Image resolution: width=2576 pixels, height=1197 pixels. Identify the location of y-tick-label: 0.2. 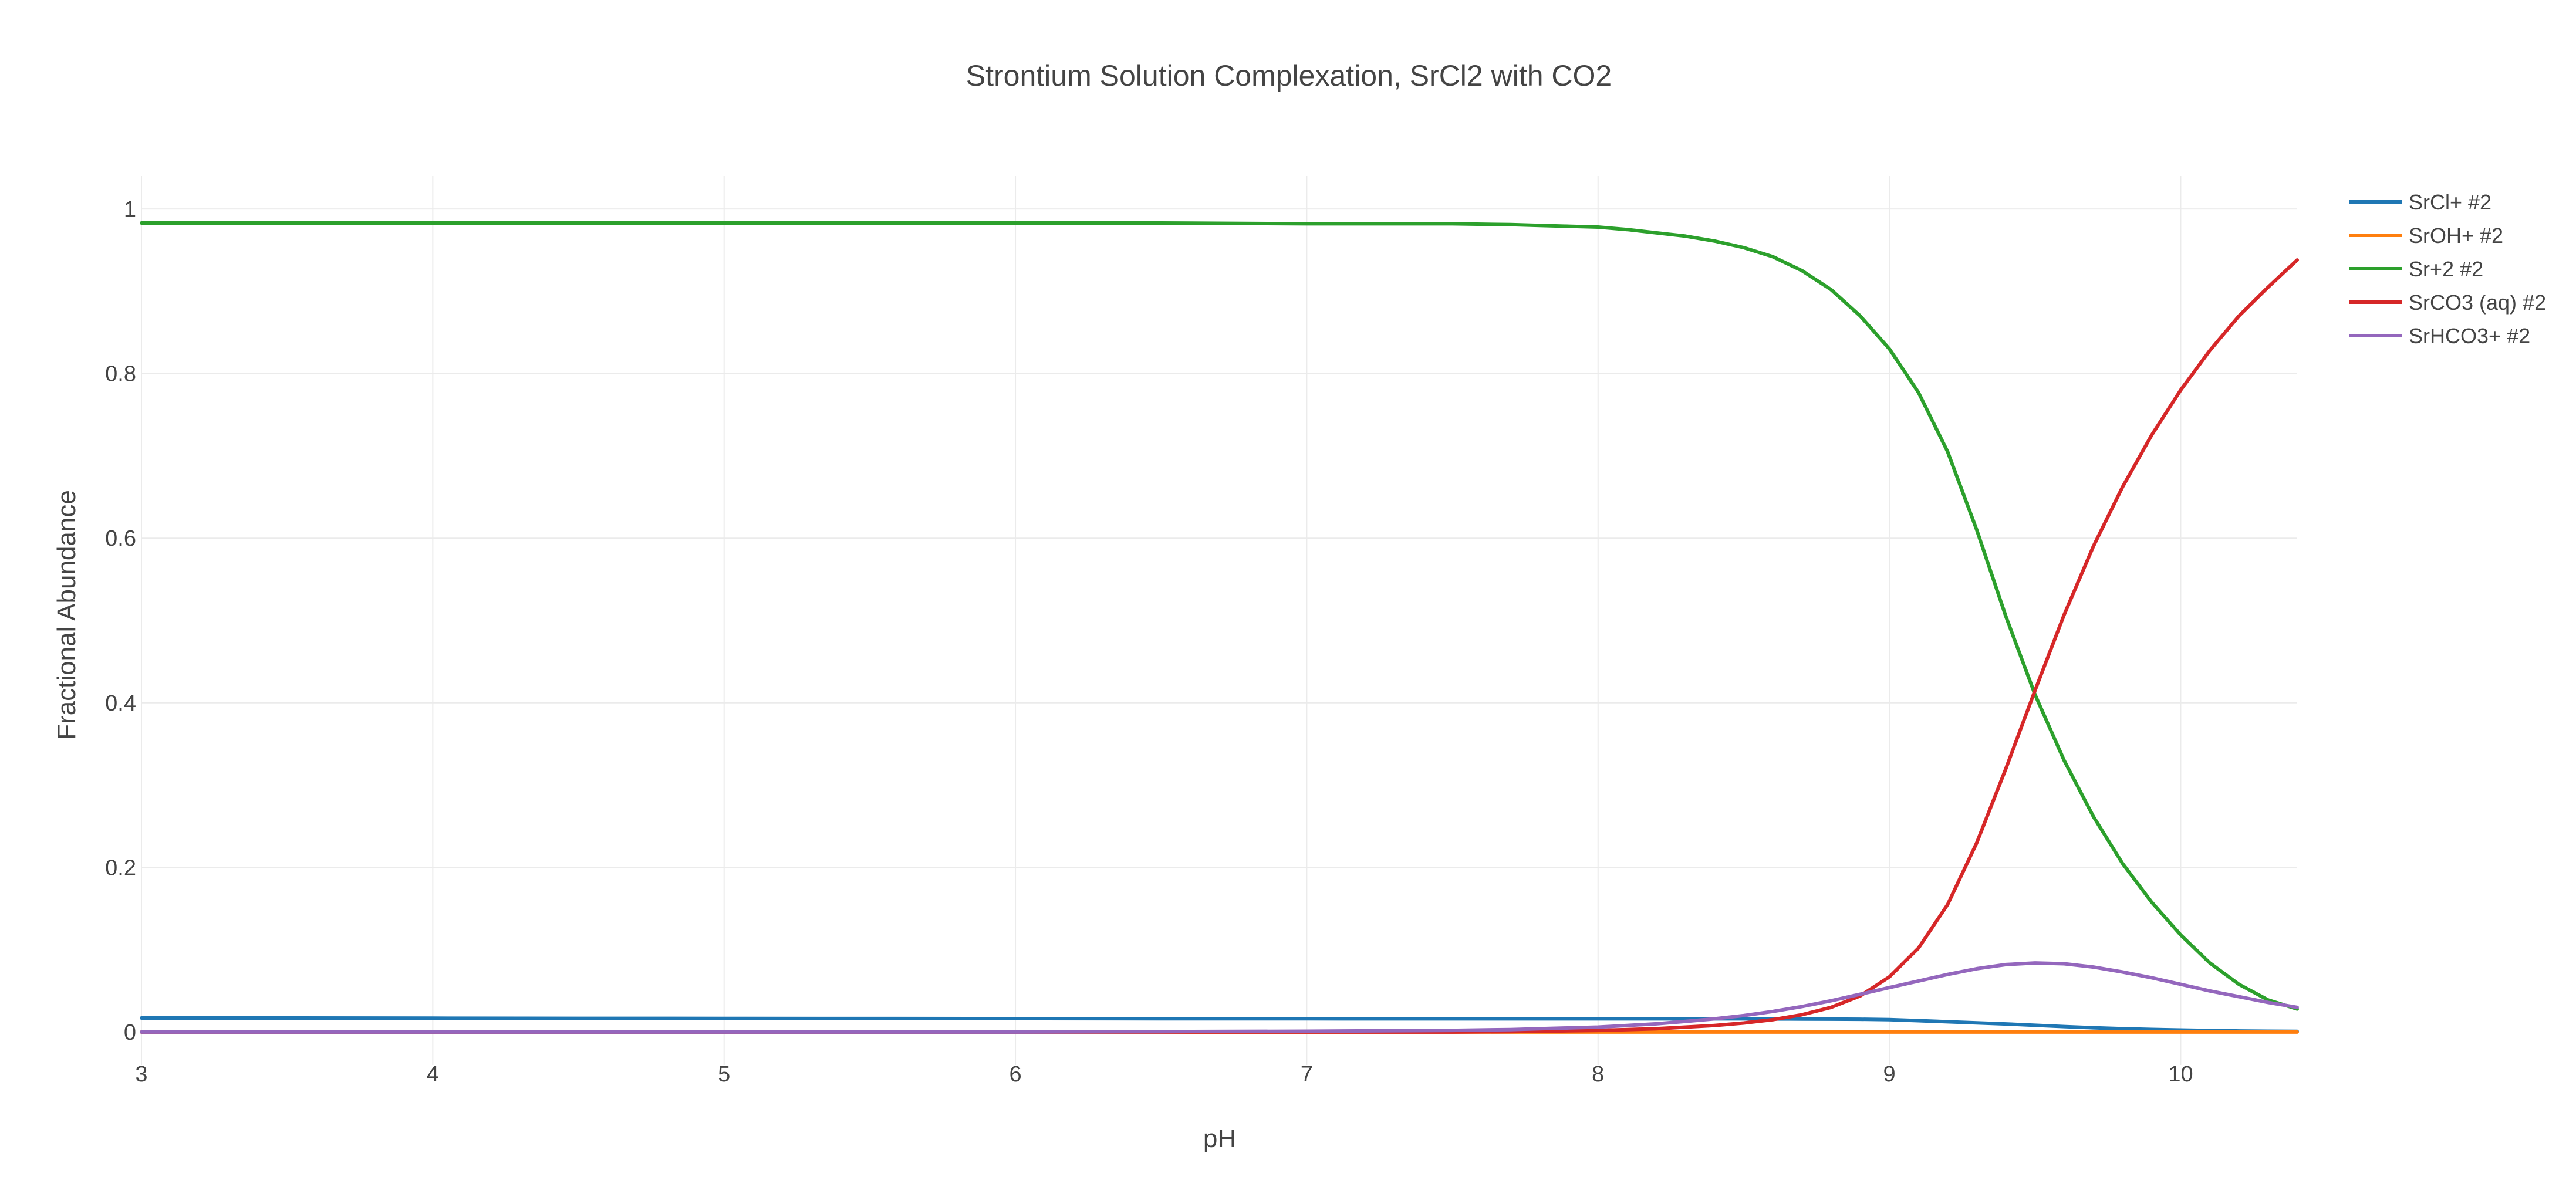
(120, 868).